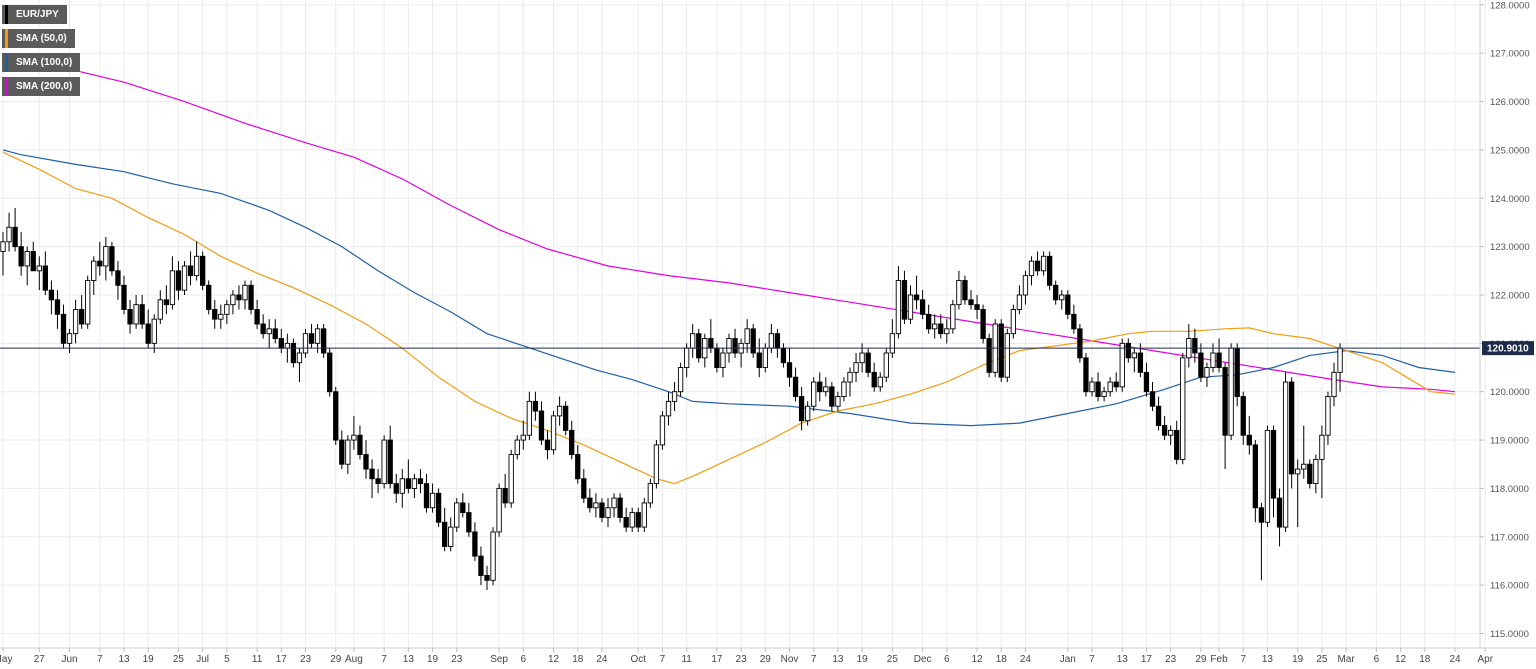 The image size is (1536, 669). I want to click on x-tick-label: 5, so click(227, 659).